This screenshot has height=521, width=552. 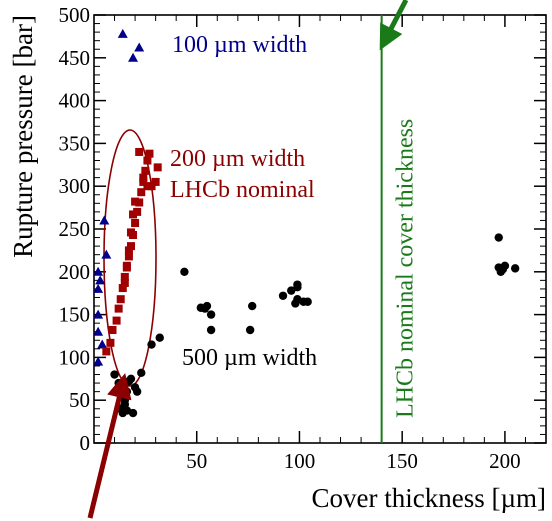 I want to click on red-arrow, so click(x=109, y=446).